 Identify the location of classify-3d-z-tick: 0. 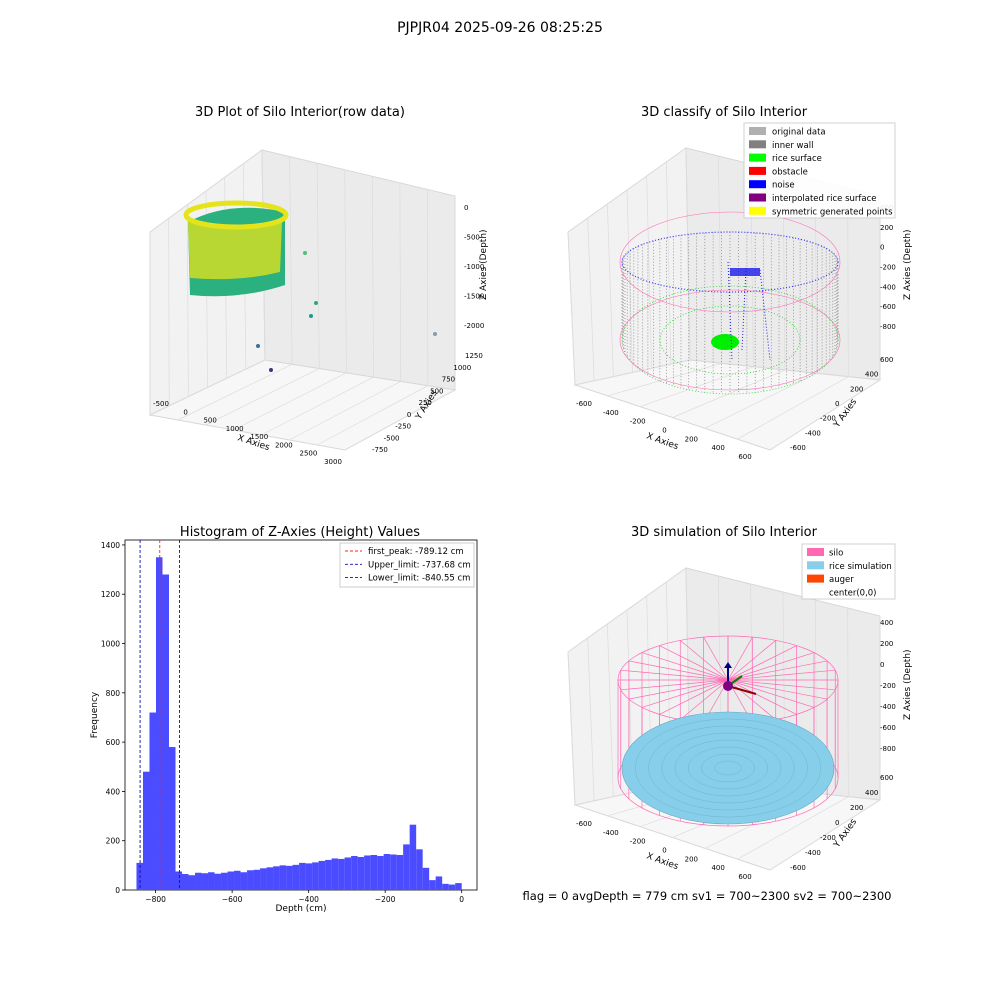
(882, 248).